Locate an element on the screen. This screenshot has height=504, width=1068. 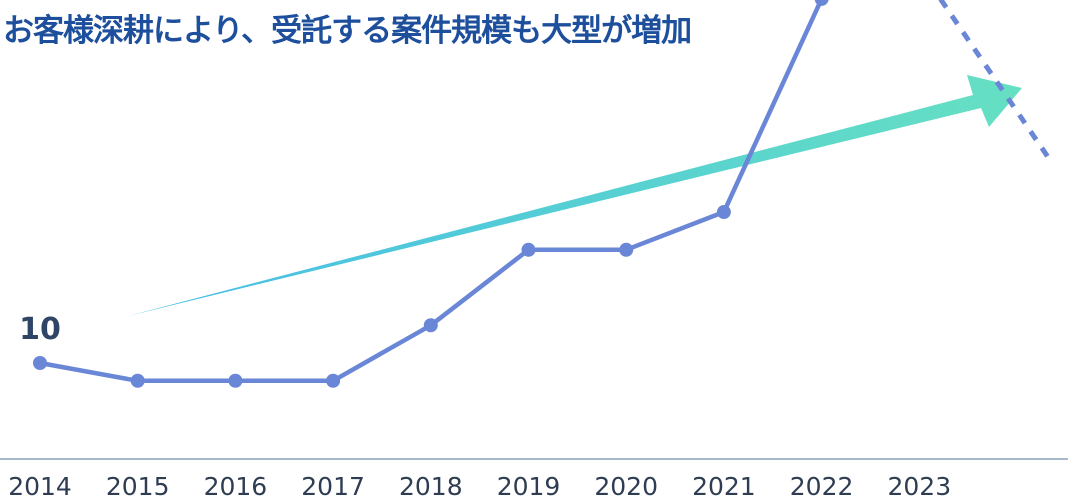
x-tick-labels: 2014 2015 2016 2017 2018 2019 2020 2021 2022 2023 is located at coordinates (479, 486).